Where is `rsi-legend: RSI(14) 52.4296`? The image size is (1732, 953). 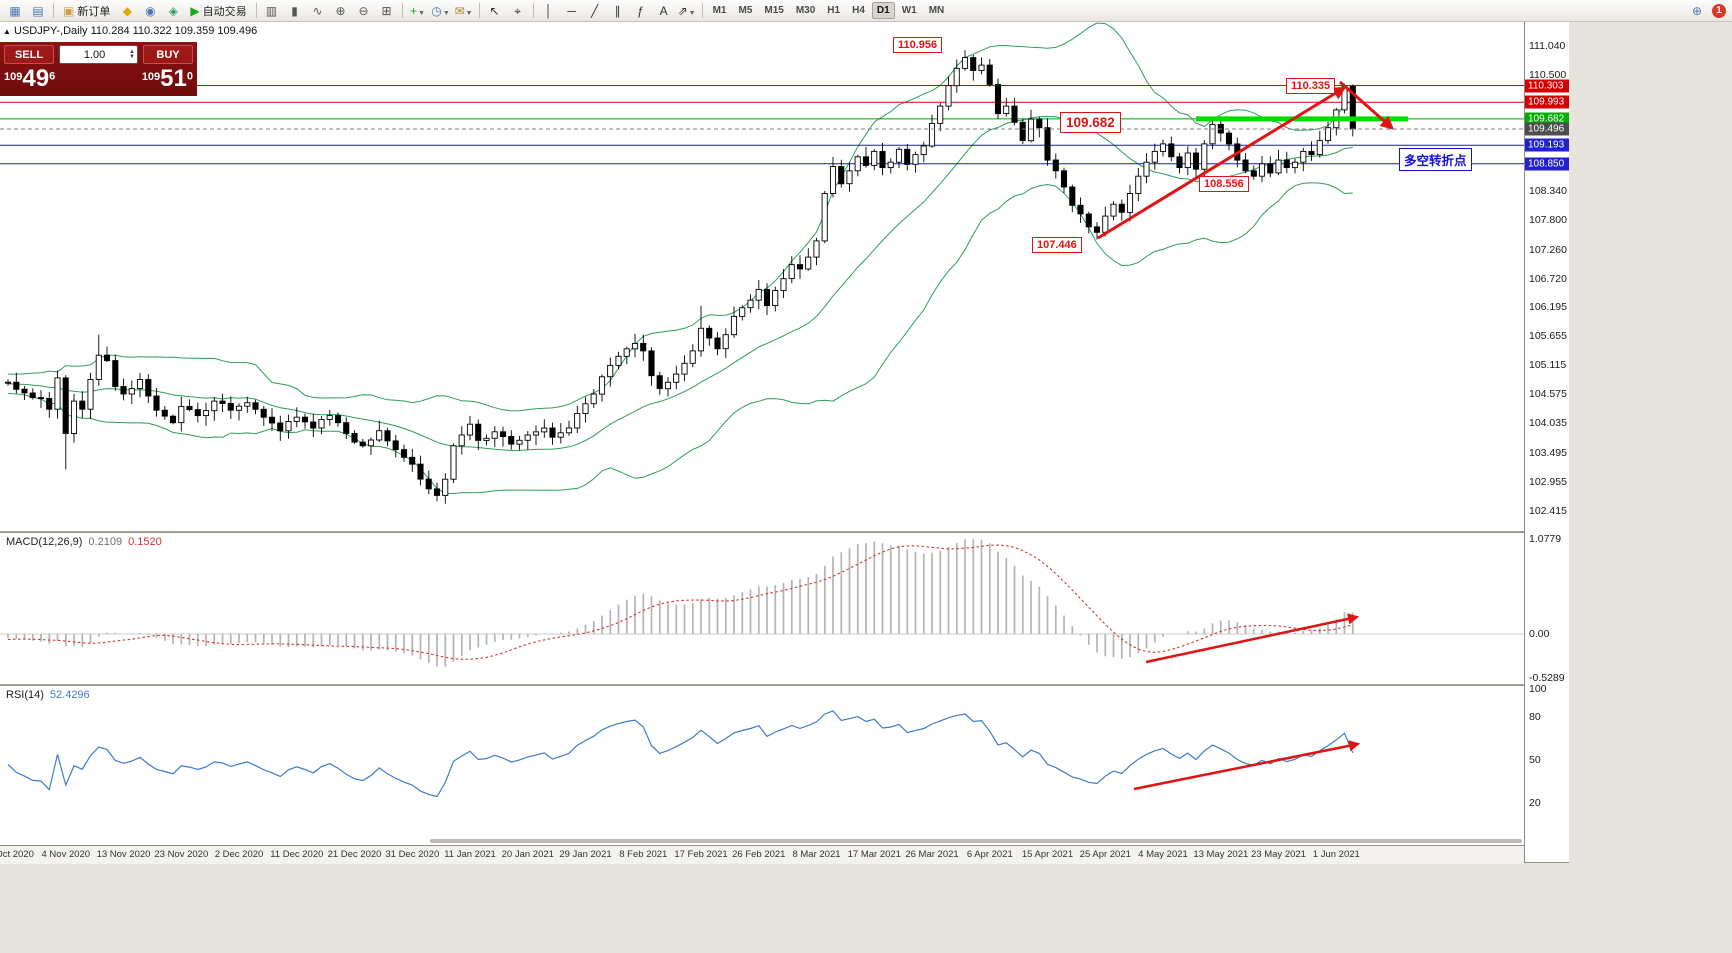
rsi-legend: RSI(14) 52.4296 is located at coordinates (48, 695).